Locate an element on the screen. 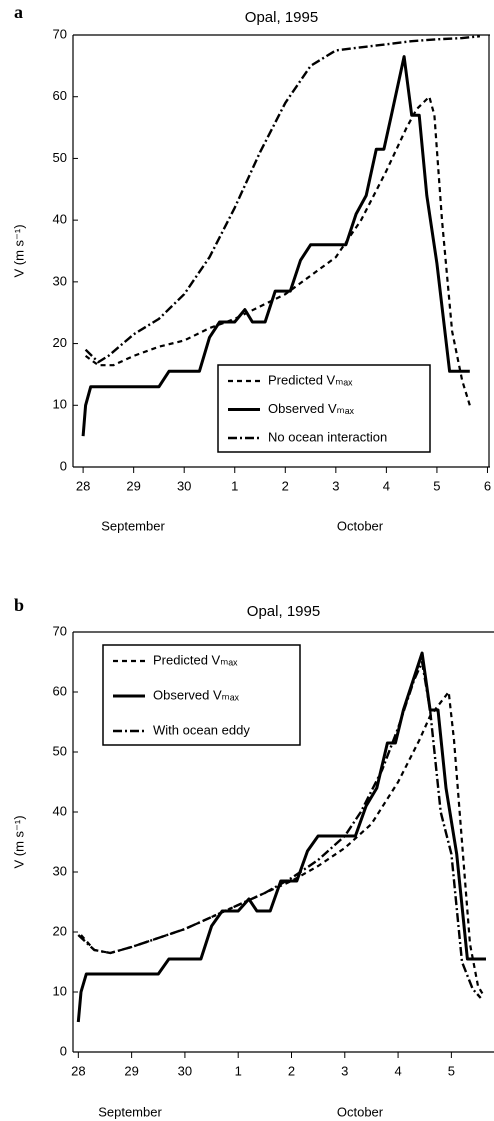  legend-label: No ocean interaction is located at coordinates (327, 436).